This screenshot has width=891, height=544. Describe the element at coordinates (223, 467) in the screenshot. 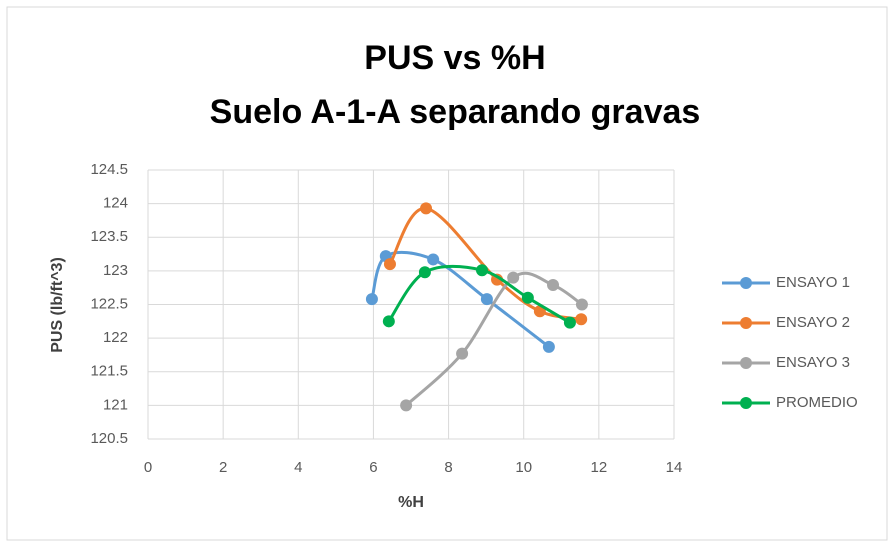

I see `x-tick-label: 2` at that location.